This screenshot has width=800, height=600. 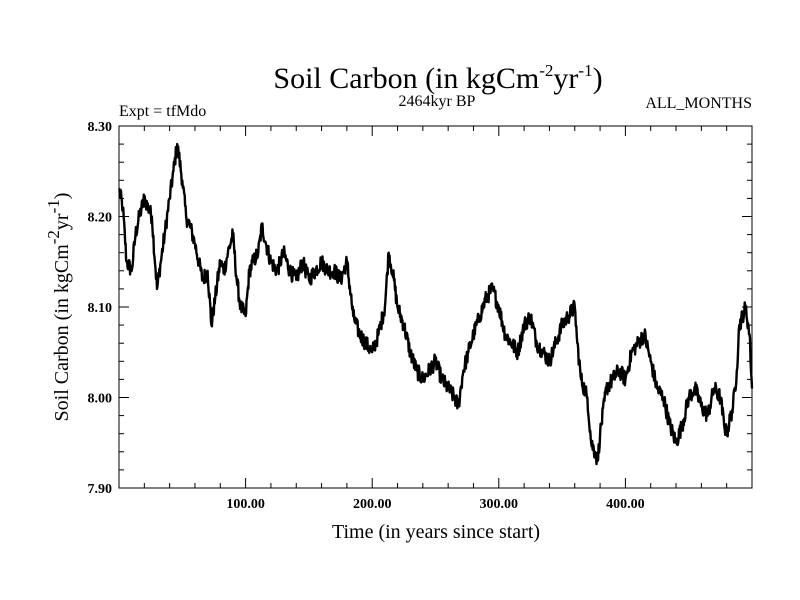 What do you see at coordinates (372, 504) in the screenshot?
I see `x-tick-label: 200.00` at bounding box center [372, 504].